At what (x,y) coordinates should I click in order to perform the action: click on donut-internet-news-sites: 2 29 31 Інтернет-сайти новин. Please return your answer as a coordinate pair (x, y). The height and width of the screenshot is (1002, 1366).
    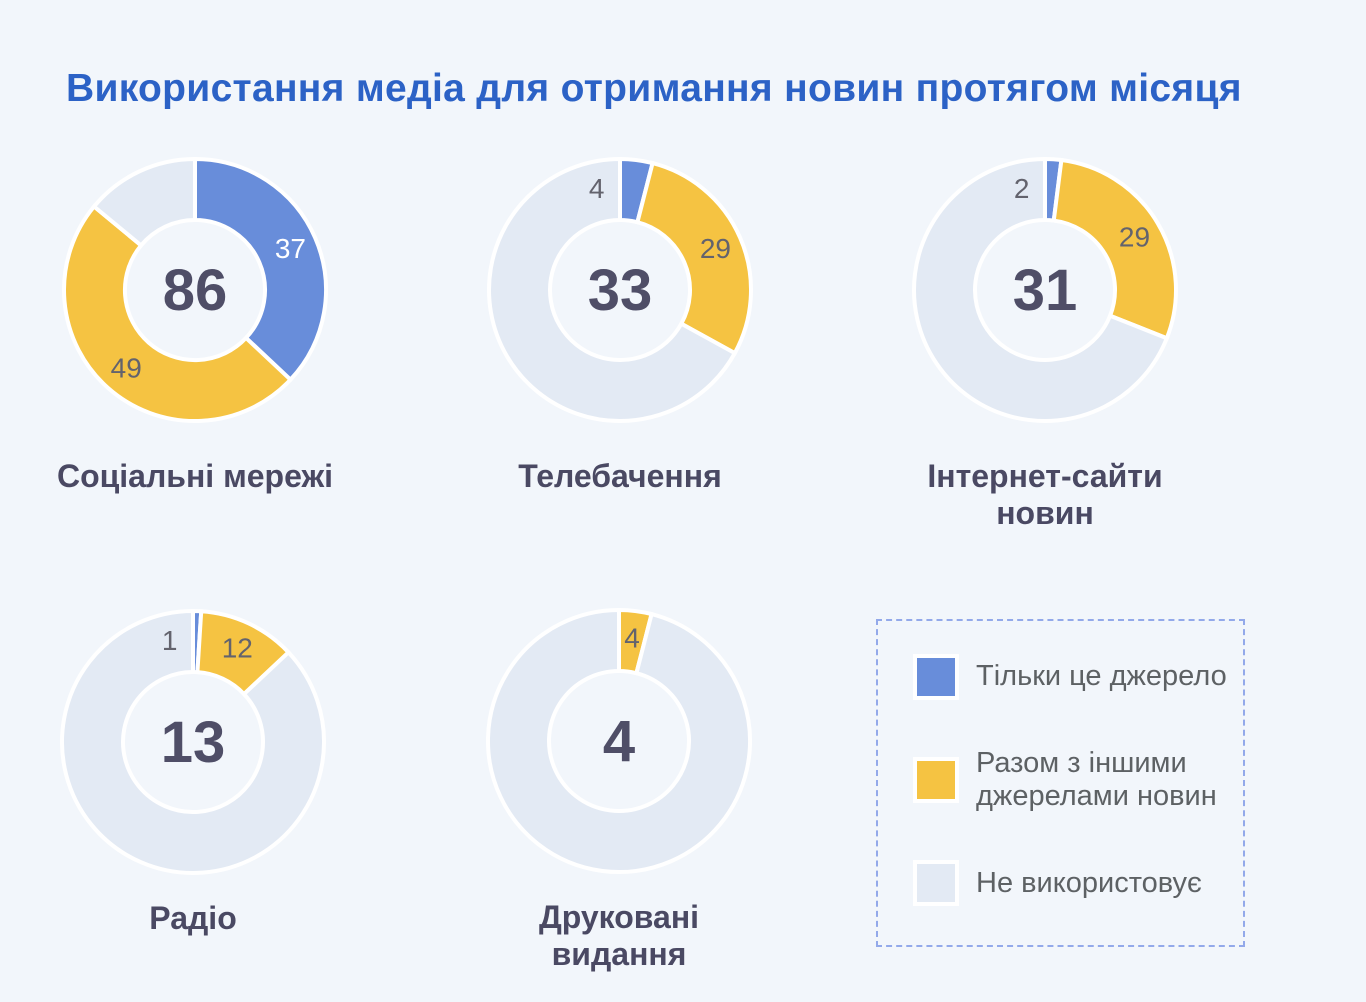
    Looking at the image, I should click on (1045, 340).